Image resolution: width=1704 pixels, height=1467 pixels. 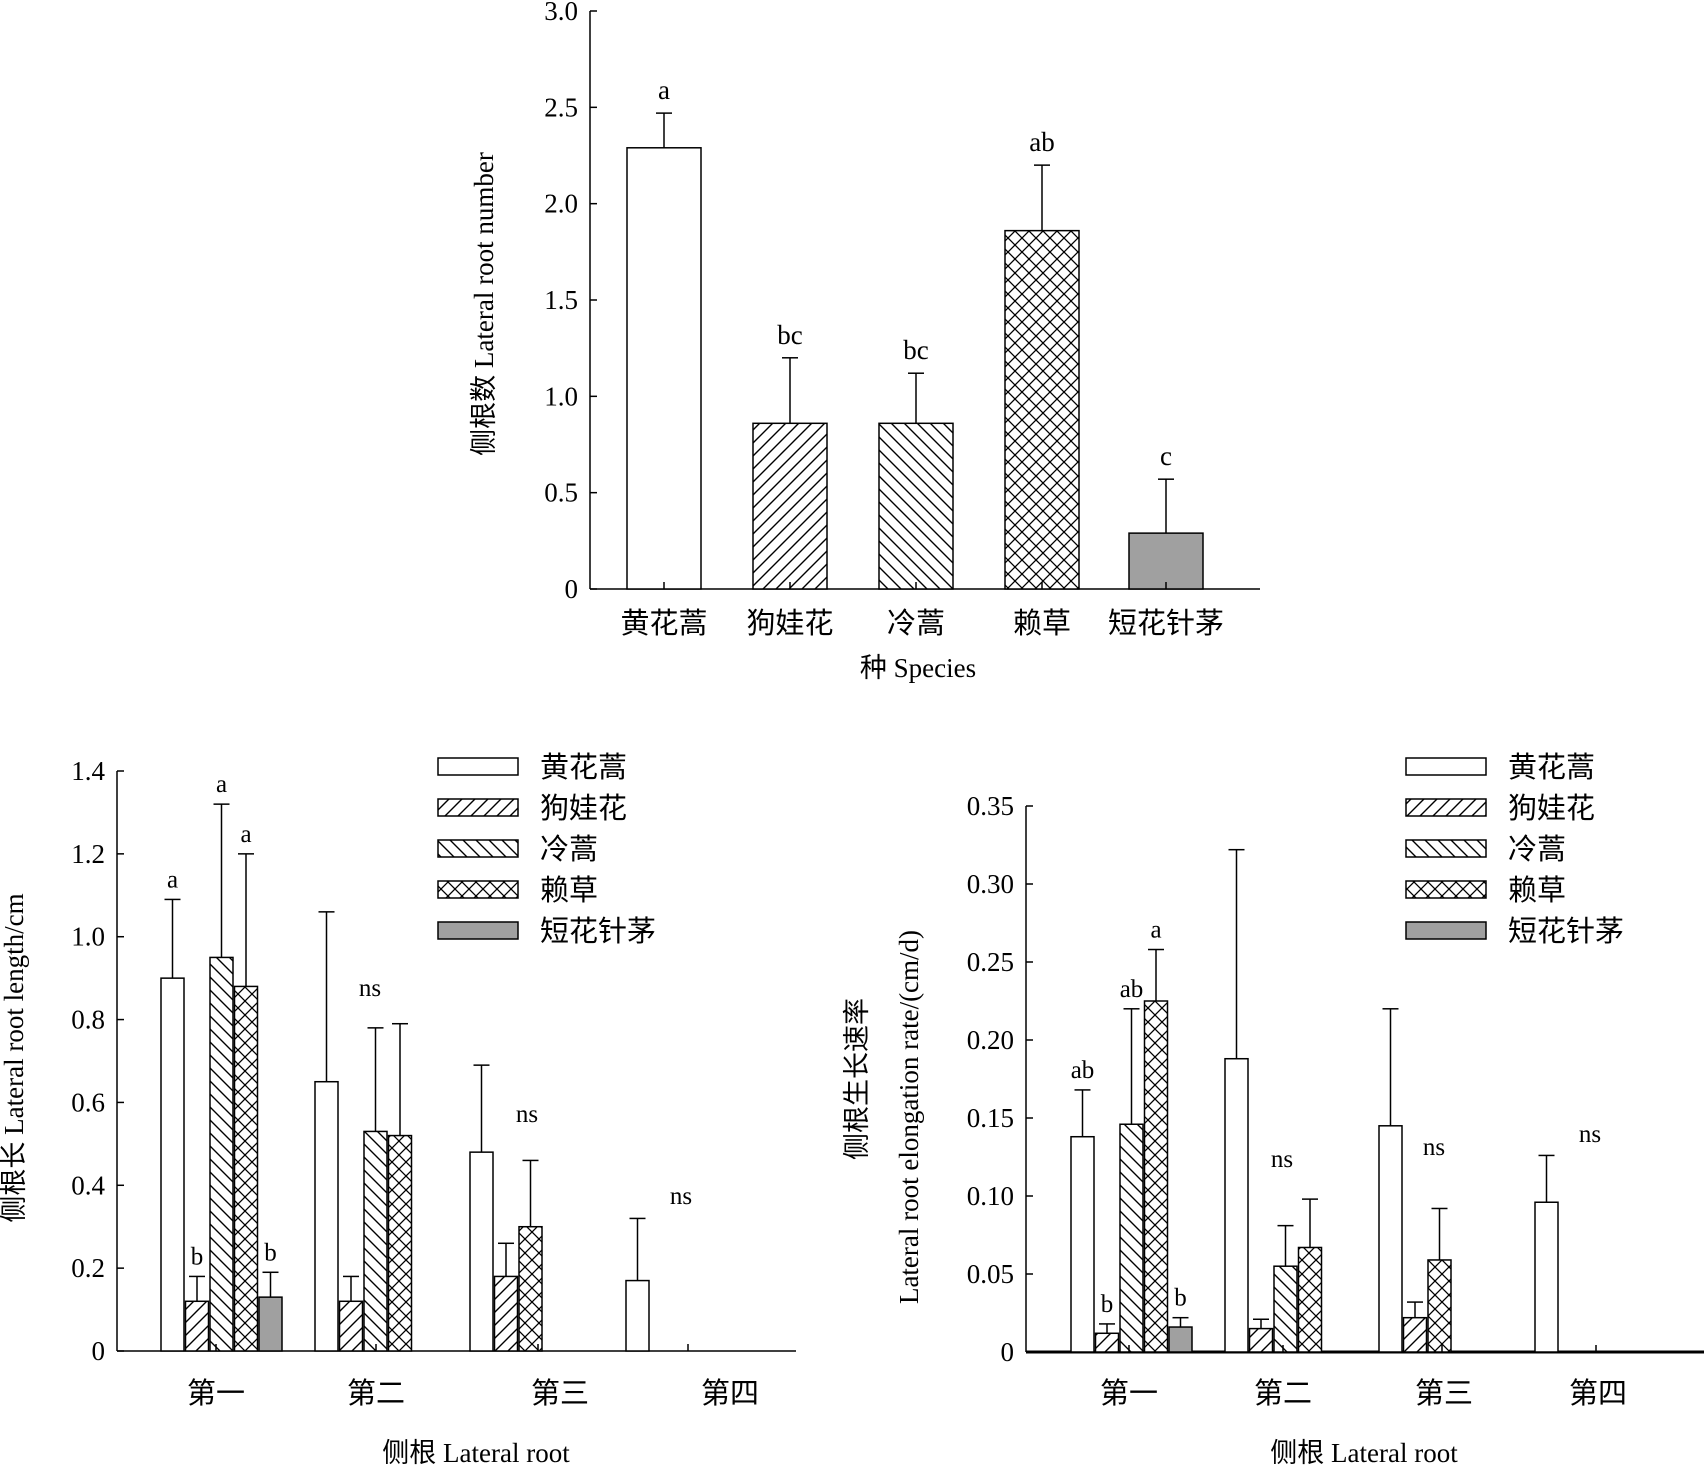 I want to click on top-y-axis-label: 侧根数 Lateral root number, so click(x=484, y=304).